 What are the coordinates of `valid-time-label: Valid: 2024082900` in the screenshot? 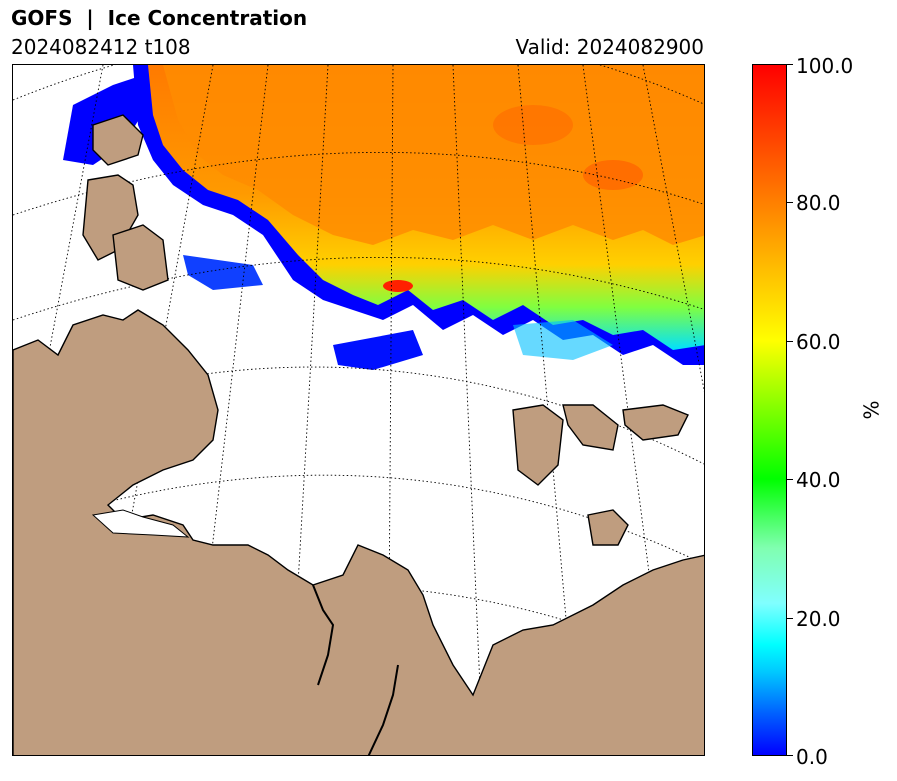 It's located at (609, 47).